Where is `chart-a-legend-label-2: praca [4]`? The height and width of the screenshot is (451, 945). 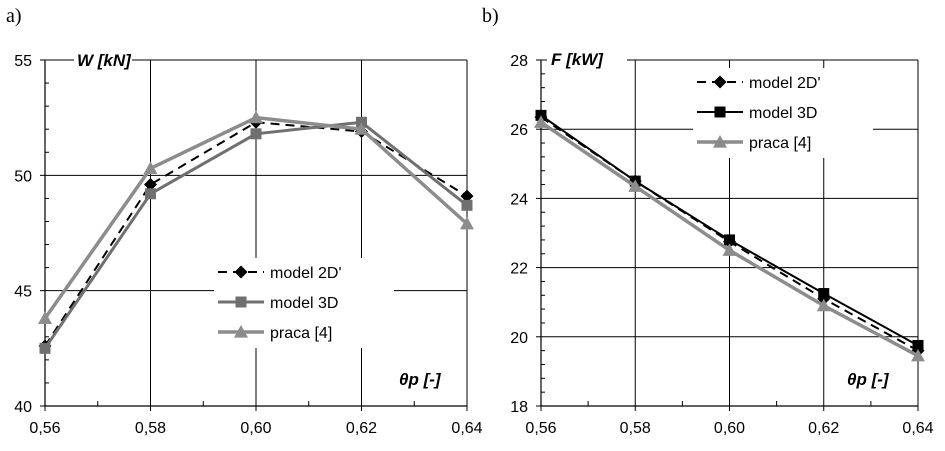 chart-a-legend-label-2: praca [4] is located at coordinates (301, 333).